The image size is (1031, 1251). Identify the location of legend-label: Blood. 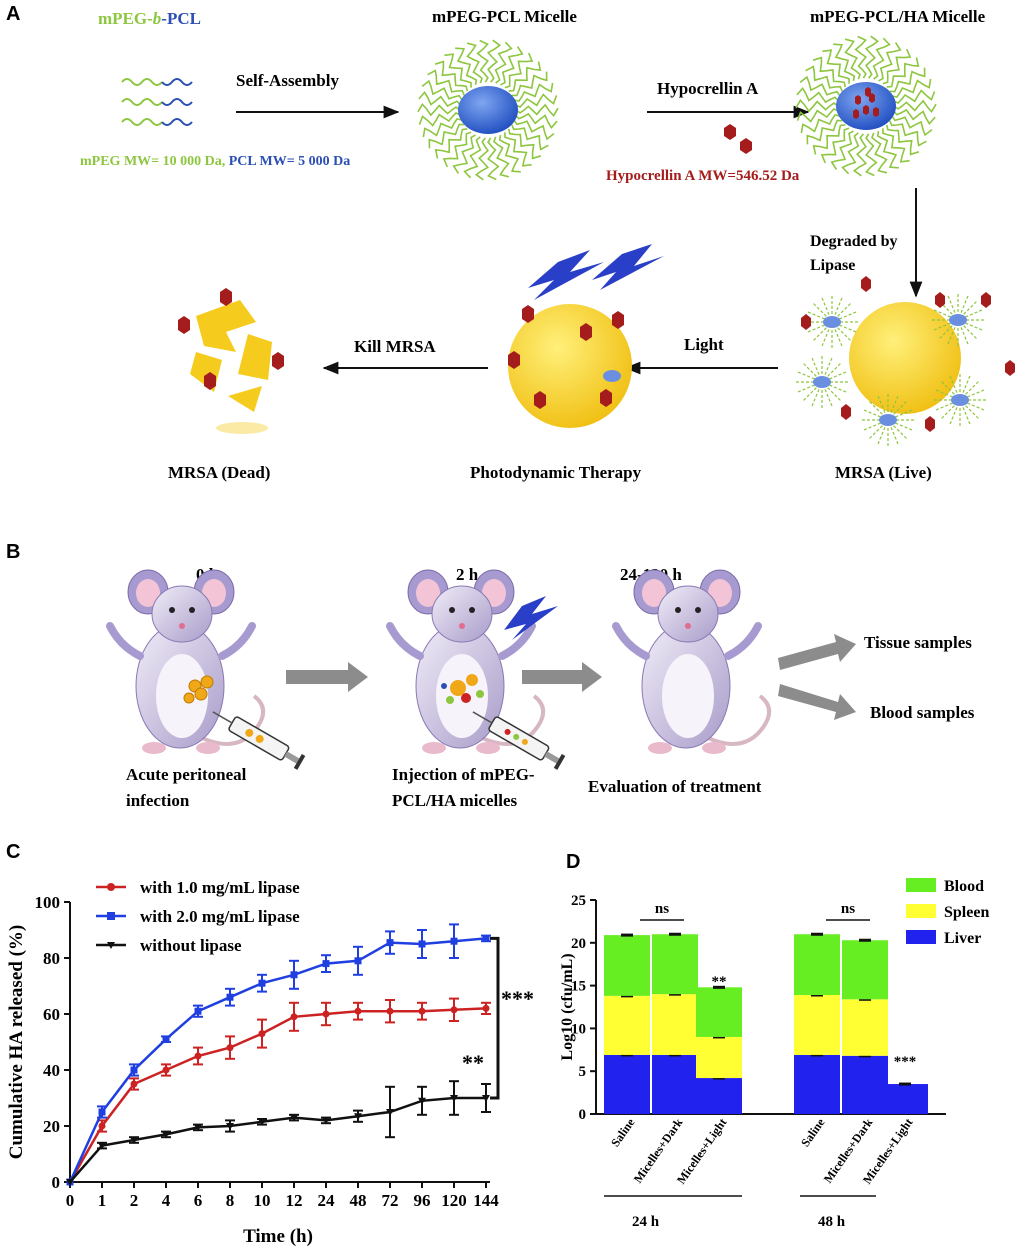
(964, 886).